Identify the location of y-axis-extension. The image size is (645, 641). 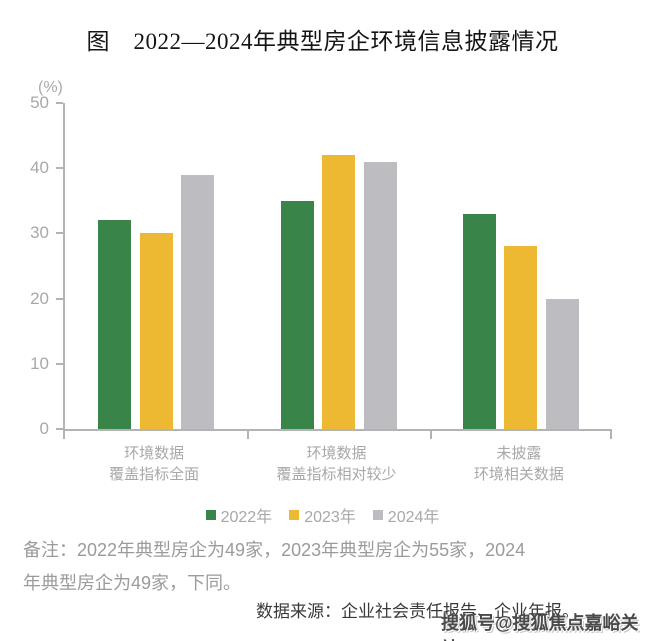
(64, 434).